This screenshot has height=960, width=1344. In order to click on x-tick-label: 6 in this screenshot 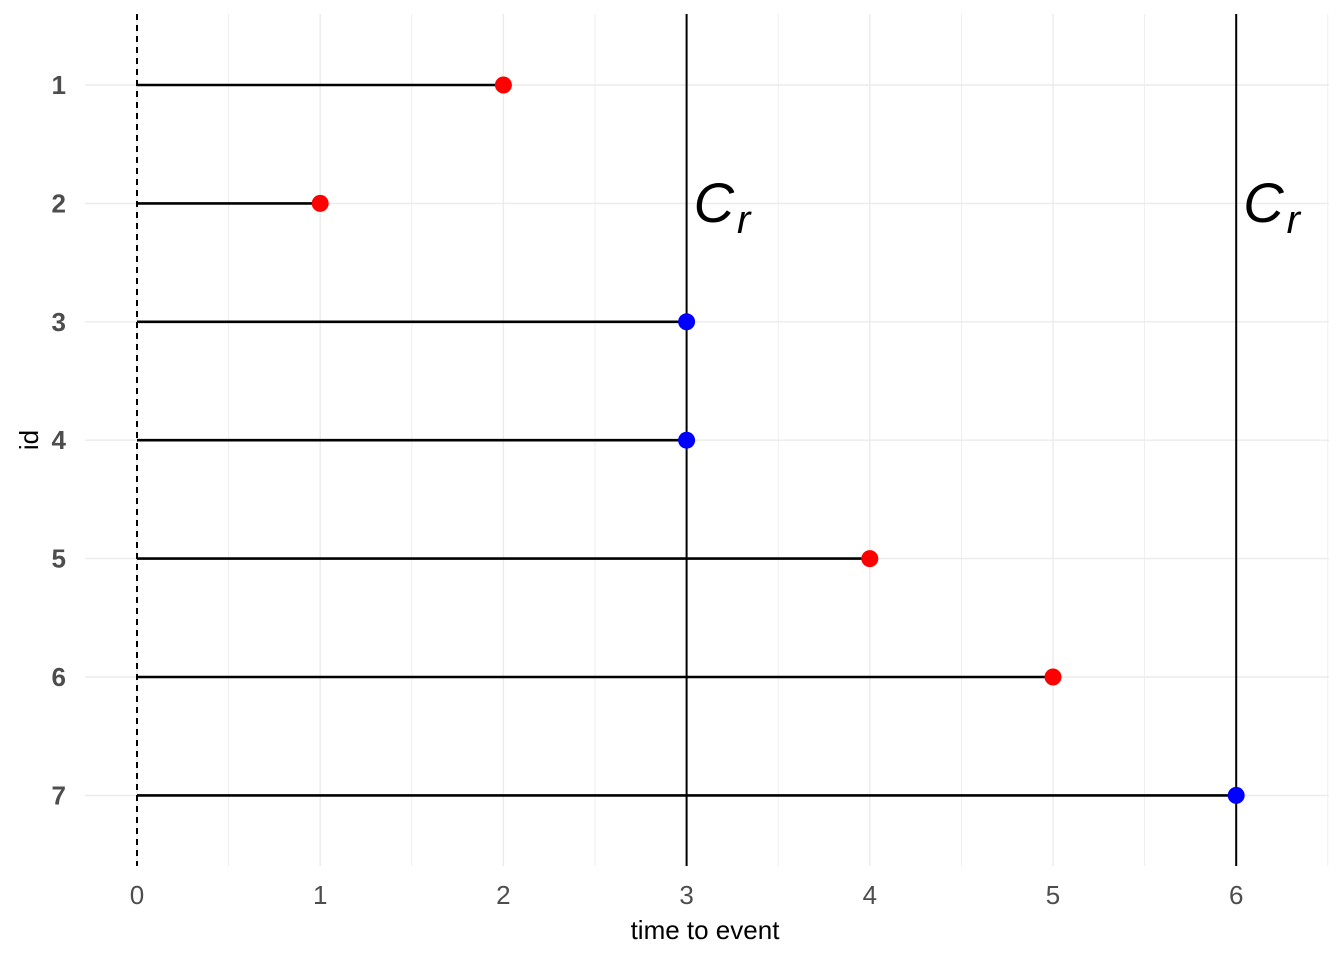, I will do `click(1236, 895)`.